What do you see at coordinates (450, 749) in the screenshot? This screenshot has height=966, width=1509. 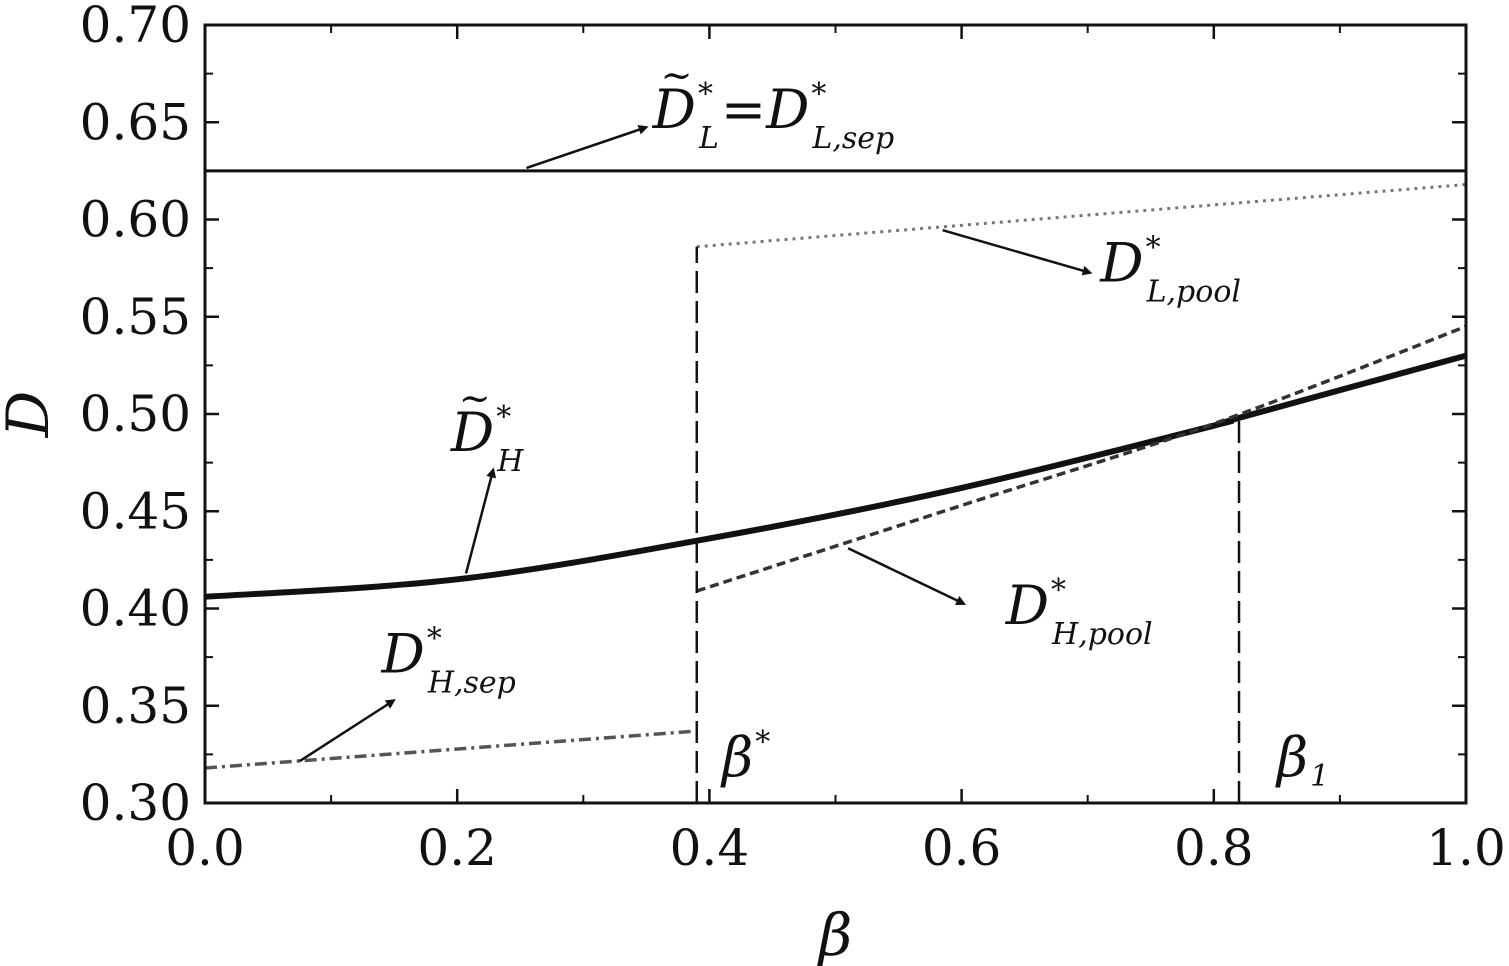 I see `series-line-dh_sep` at bounding box center [450, 749].